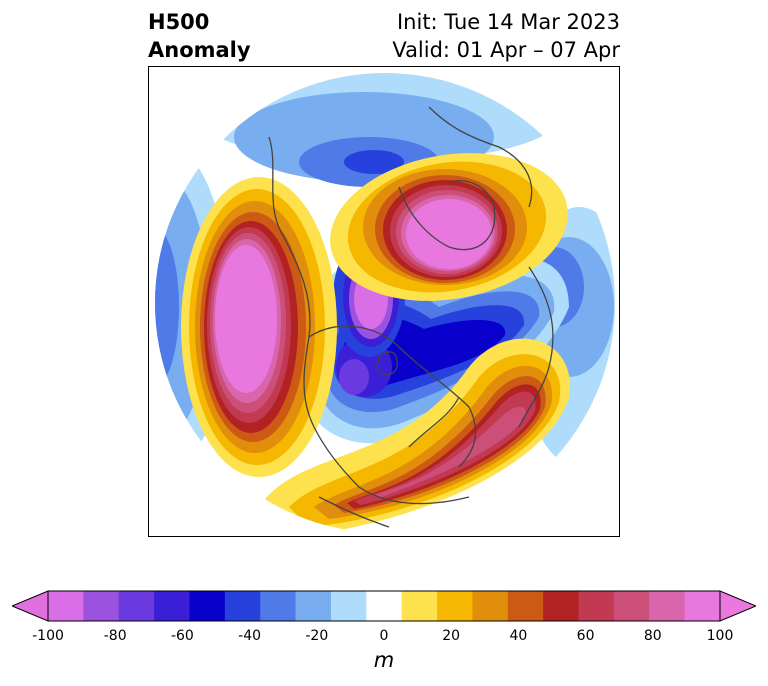 This screenshot has height=686, width=768. Describe the element at coordinates (451, 636) in the screenshot. I see `colorbar-tick-label: 20` at that location.